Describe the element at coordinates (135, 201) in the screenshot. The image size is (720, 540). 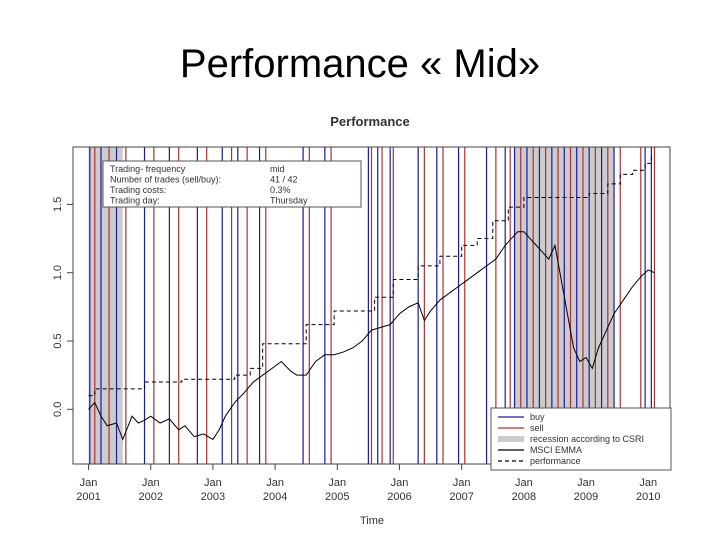
I see `info-label-3: Trading day:` at that location.